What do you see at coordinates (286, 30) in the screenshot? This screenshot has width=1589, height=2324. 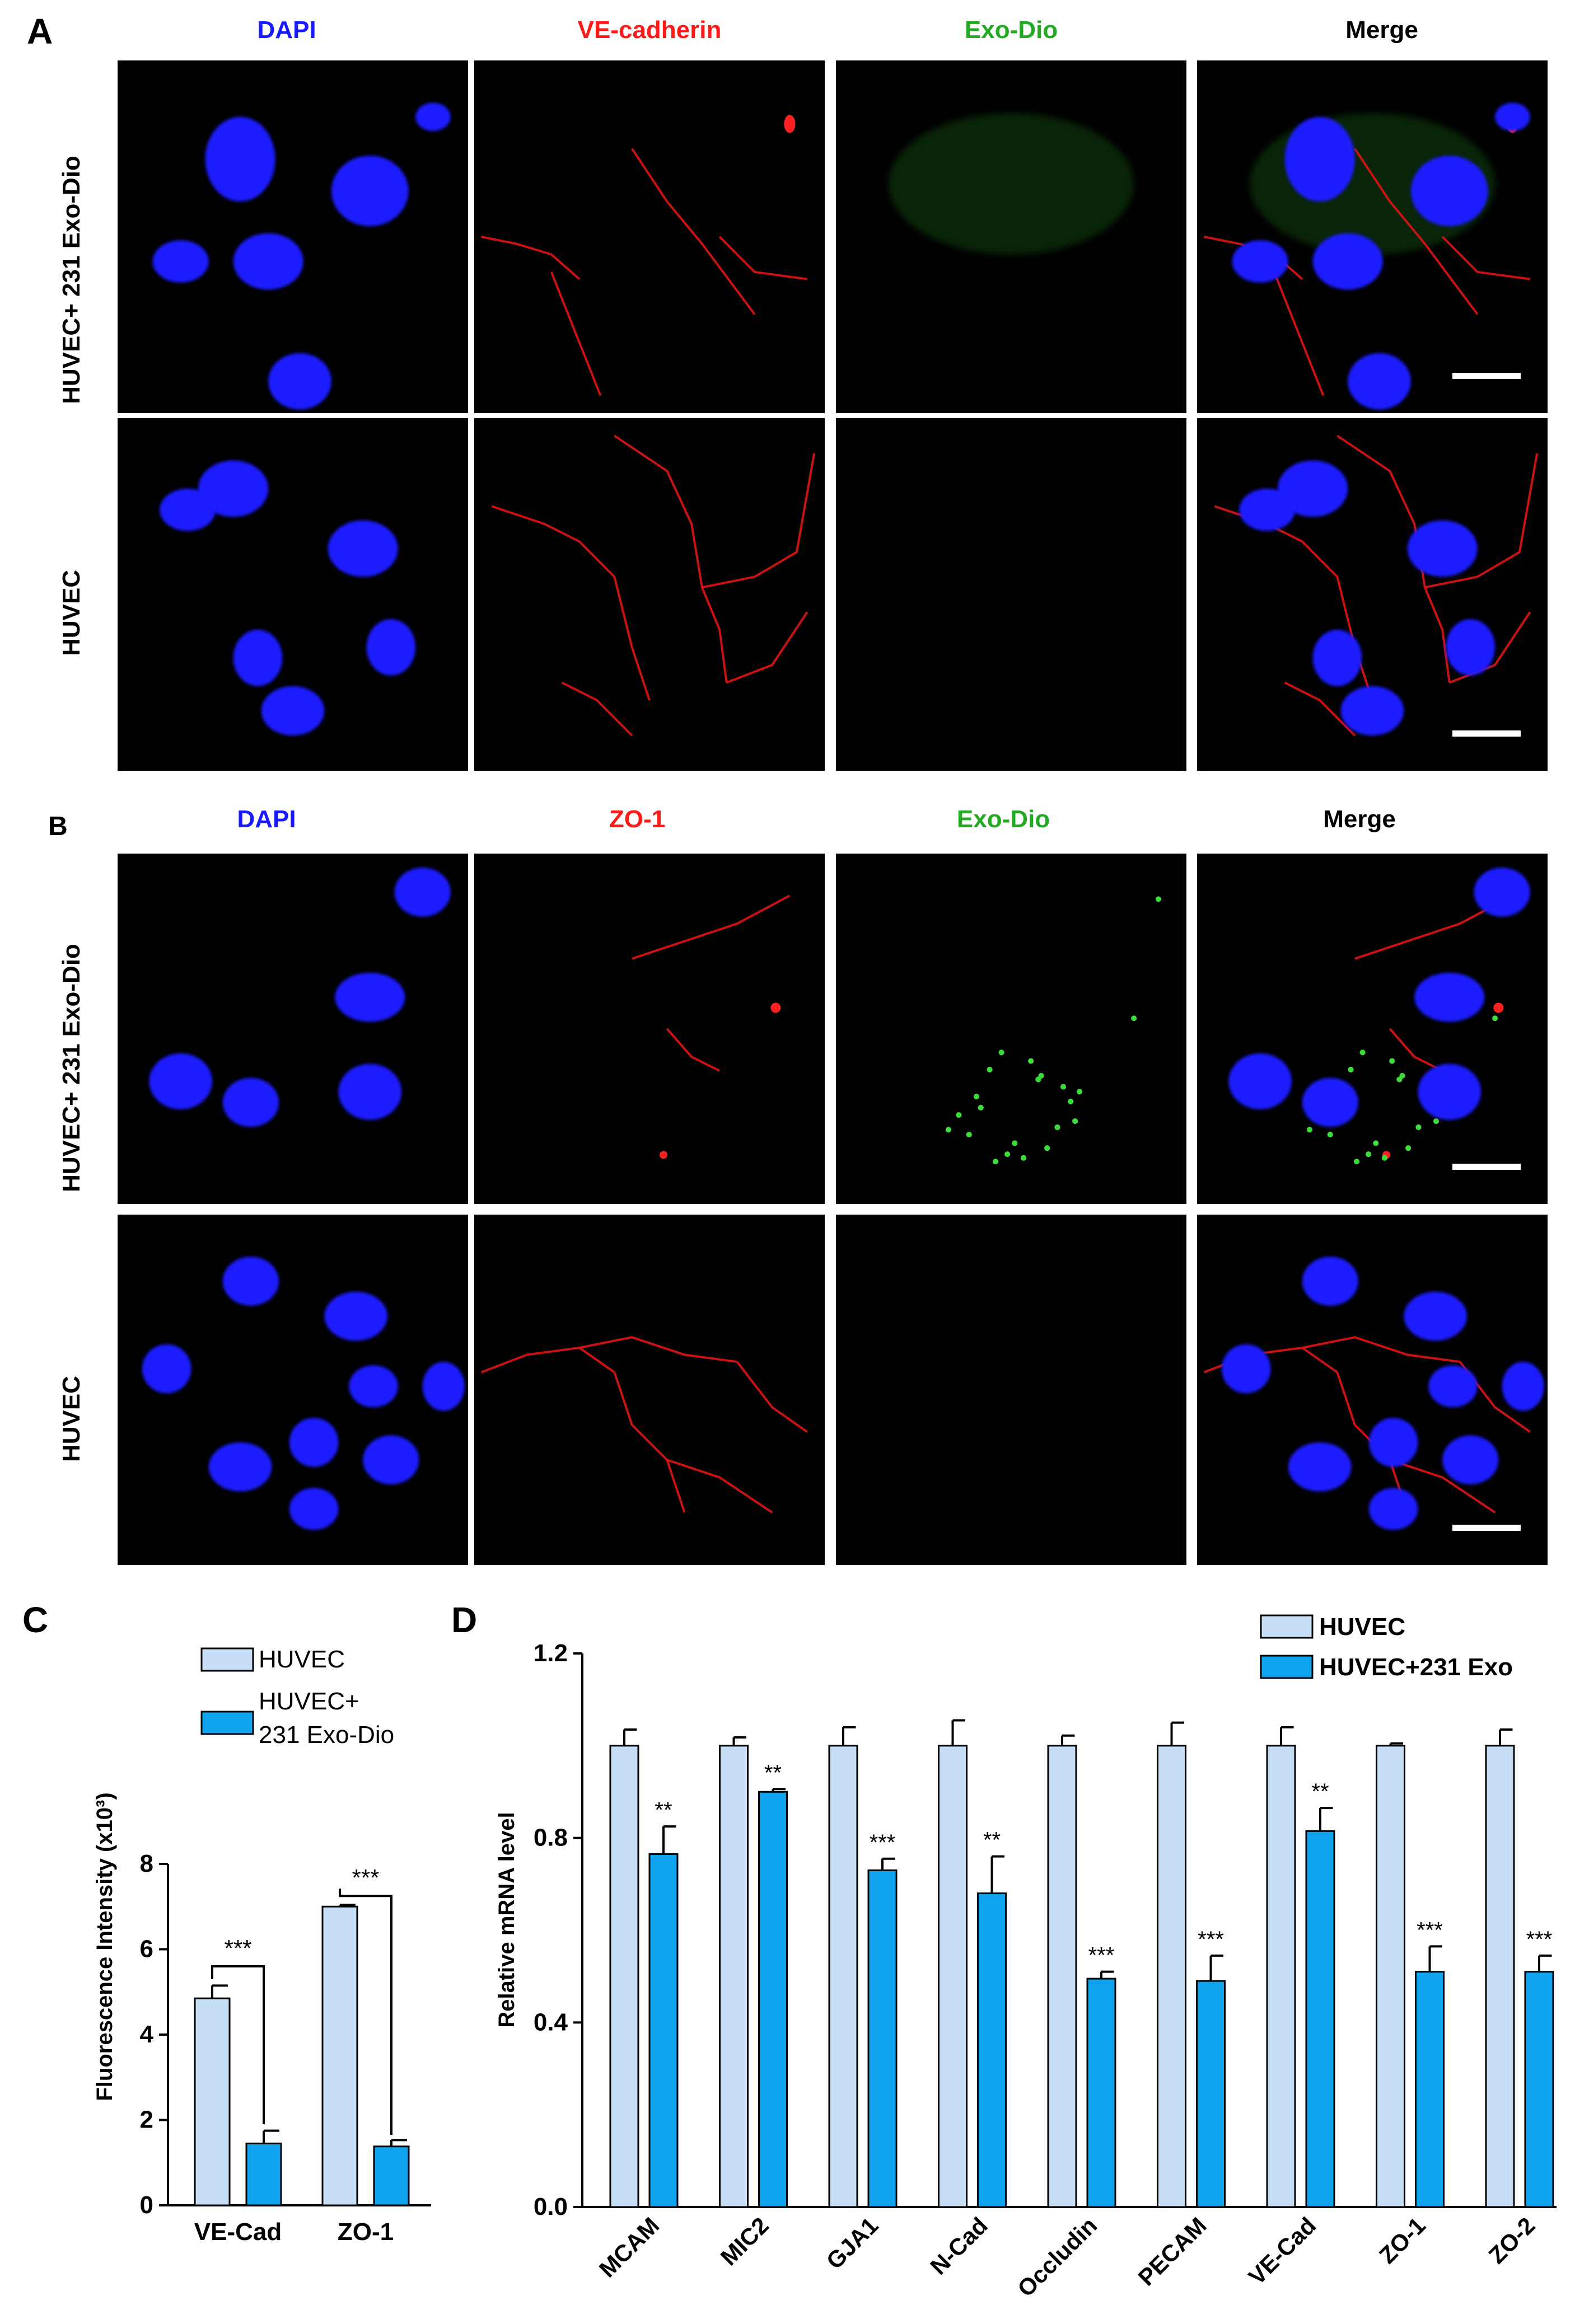 I see `col-header-dapi-a: DAPI` at bounding box center [286, 30].